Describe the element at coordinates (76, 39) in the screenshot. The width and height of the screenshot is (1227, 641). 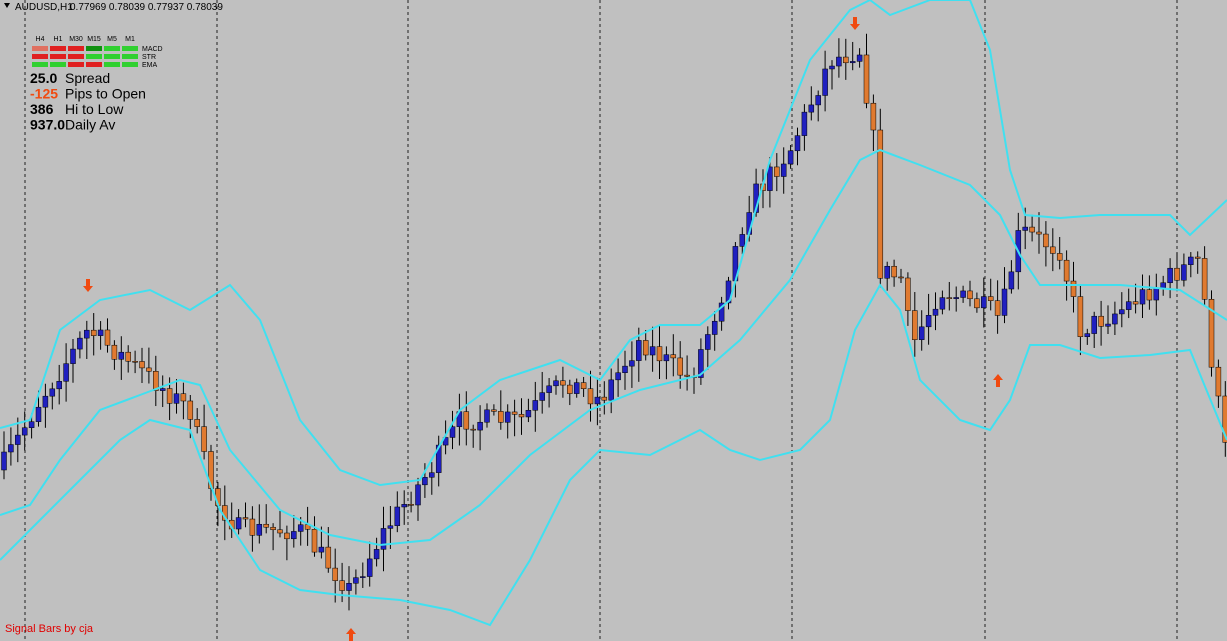
I see `timeframe-label: M30` at that location.